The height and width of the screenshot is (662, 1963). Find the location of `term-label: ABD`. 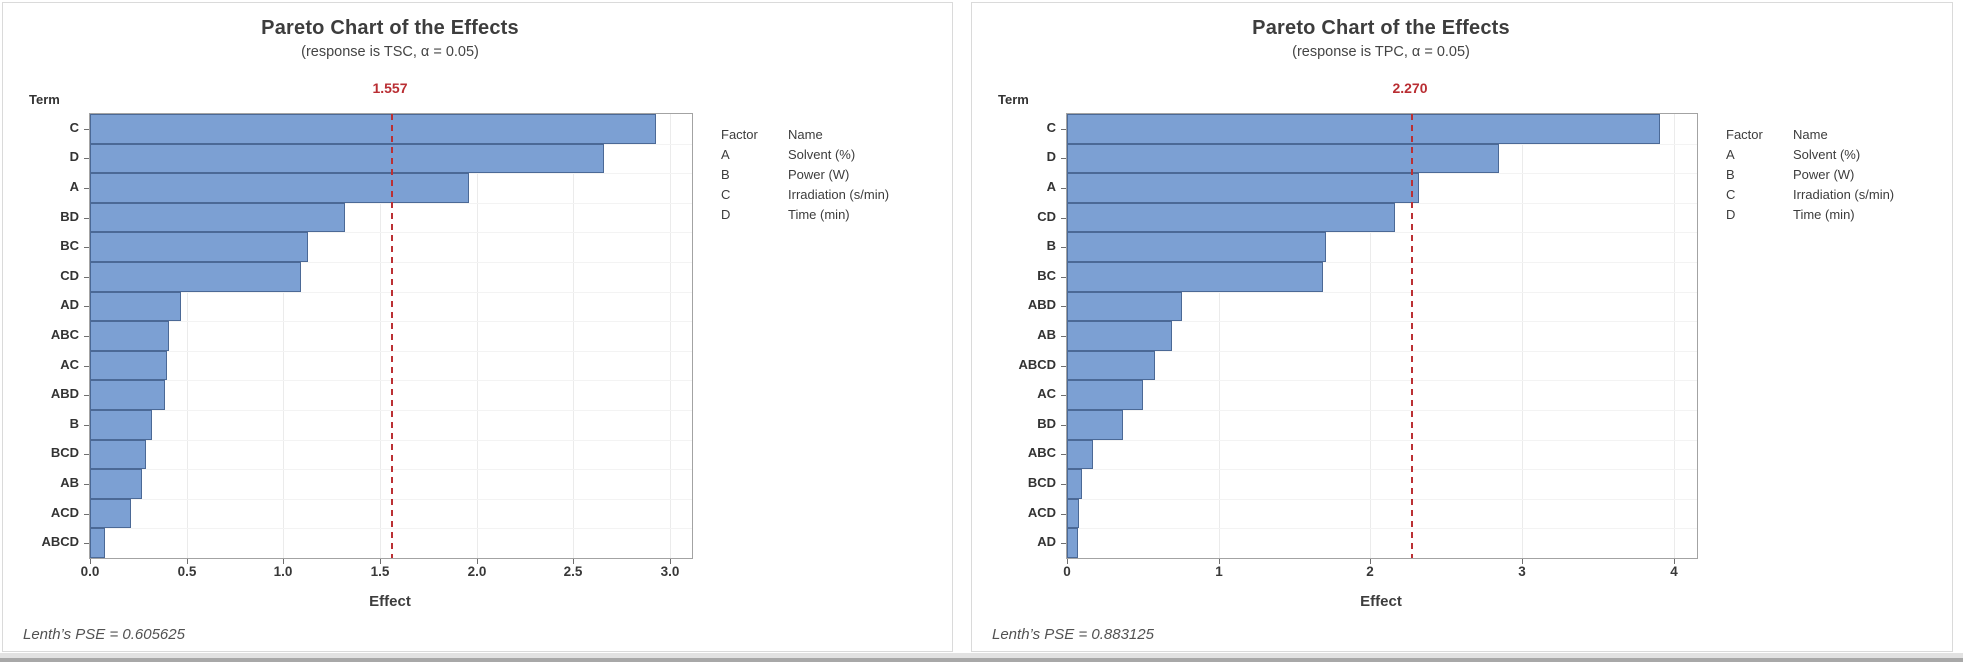

term-label: ABD is located at coordinates (1041, 304).